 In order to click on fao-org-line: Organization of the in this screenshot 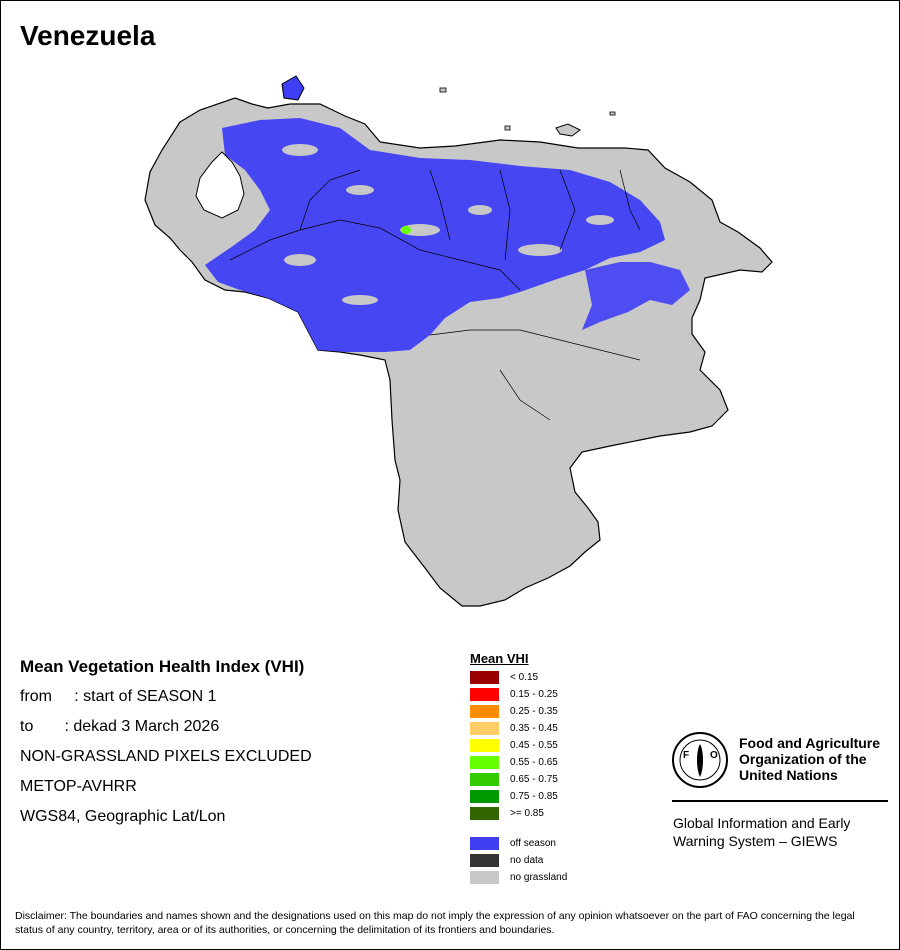, I will do `click(803, 759)`.